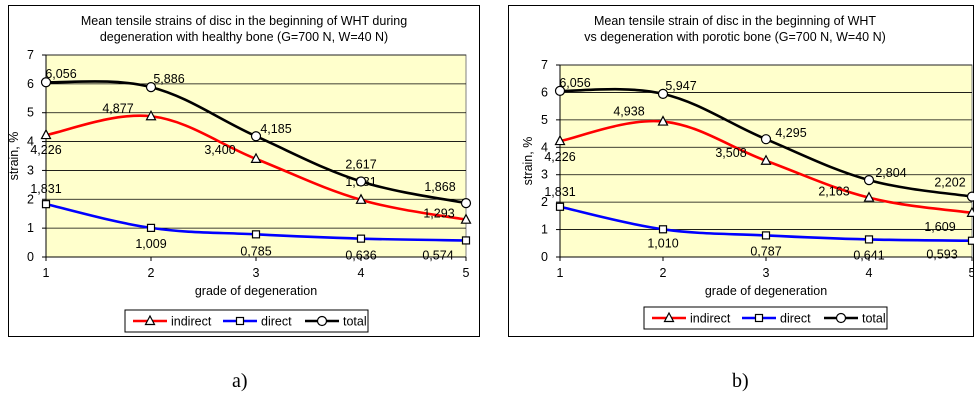  What do you see at coordinates (833, 192) in the screenshot?
I see `indirect-data-label: 2,163` at bounding box center [833, 192].